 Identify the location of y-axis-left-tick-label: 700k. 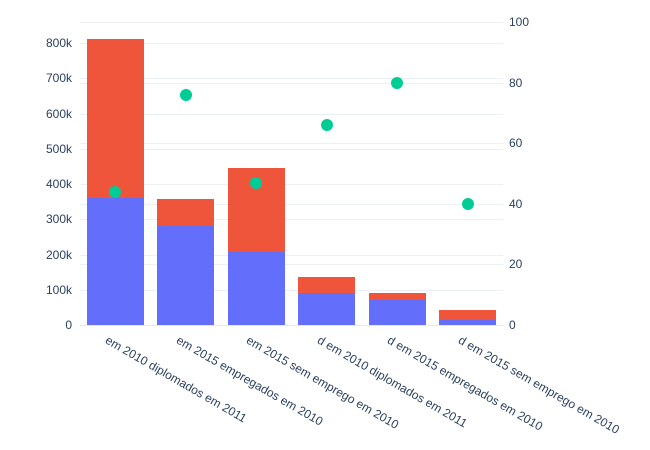
(58, 78).